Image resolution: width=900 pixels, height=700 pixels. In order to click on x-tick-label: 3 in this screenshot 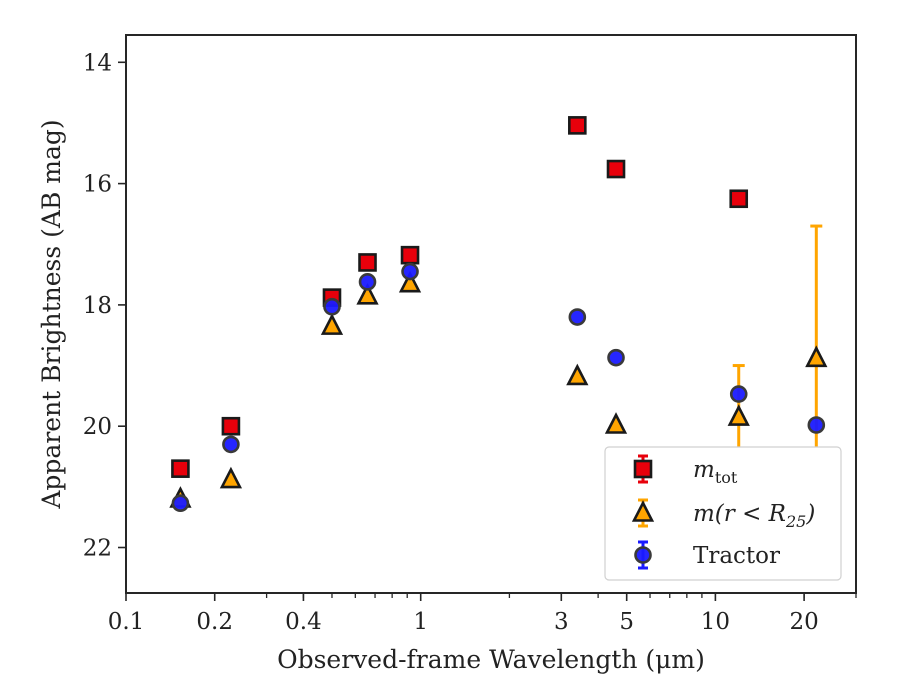, I will do `click(561, 622)`.